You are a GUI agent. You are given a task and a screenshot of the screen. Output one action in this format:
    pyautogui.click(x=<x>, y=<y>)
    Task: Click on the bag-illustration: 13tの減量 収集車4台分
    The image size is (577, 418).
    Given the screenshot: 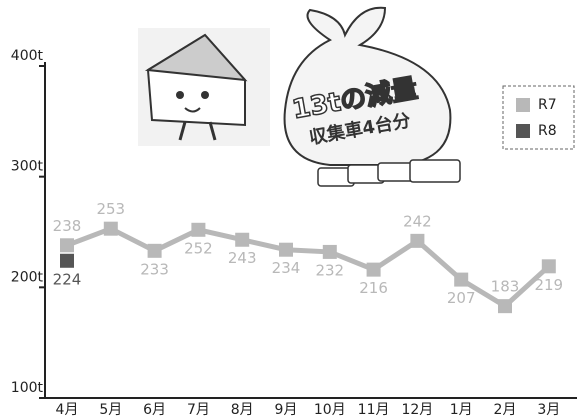 What is the action you would take?
    pyautogui.click(x=372, y=96)
    